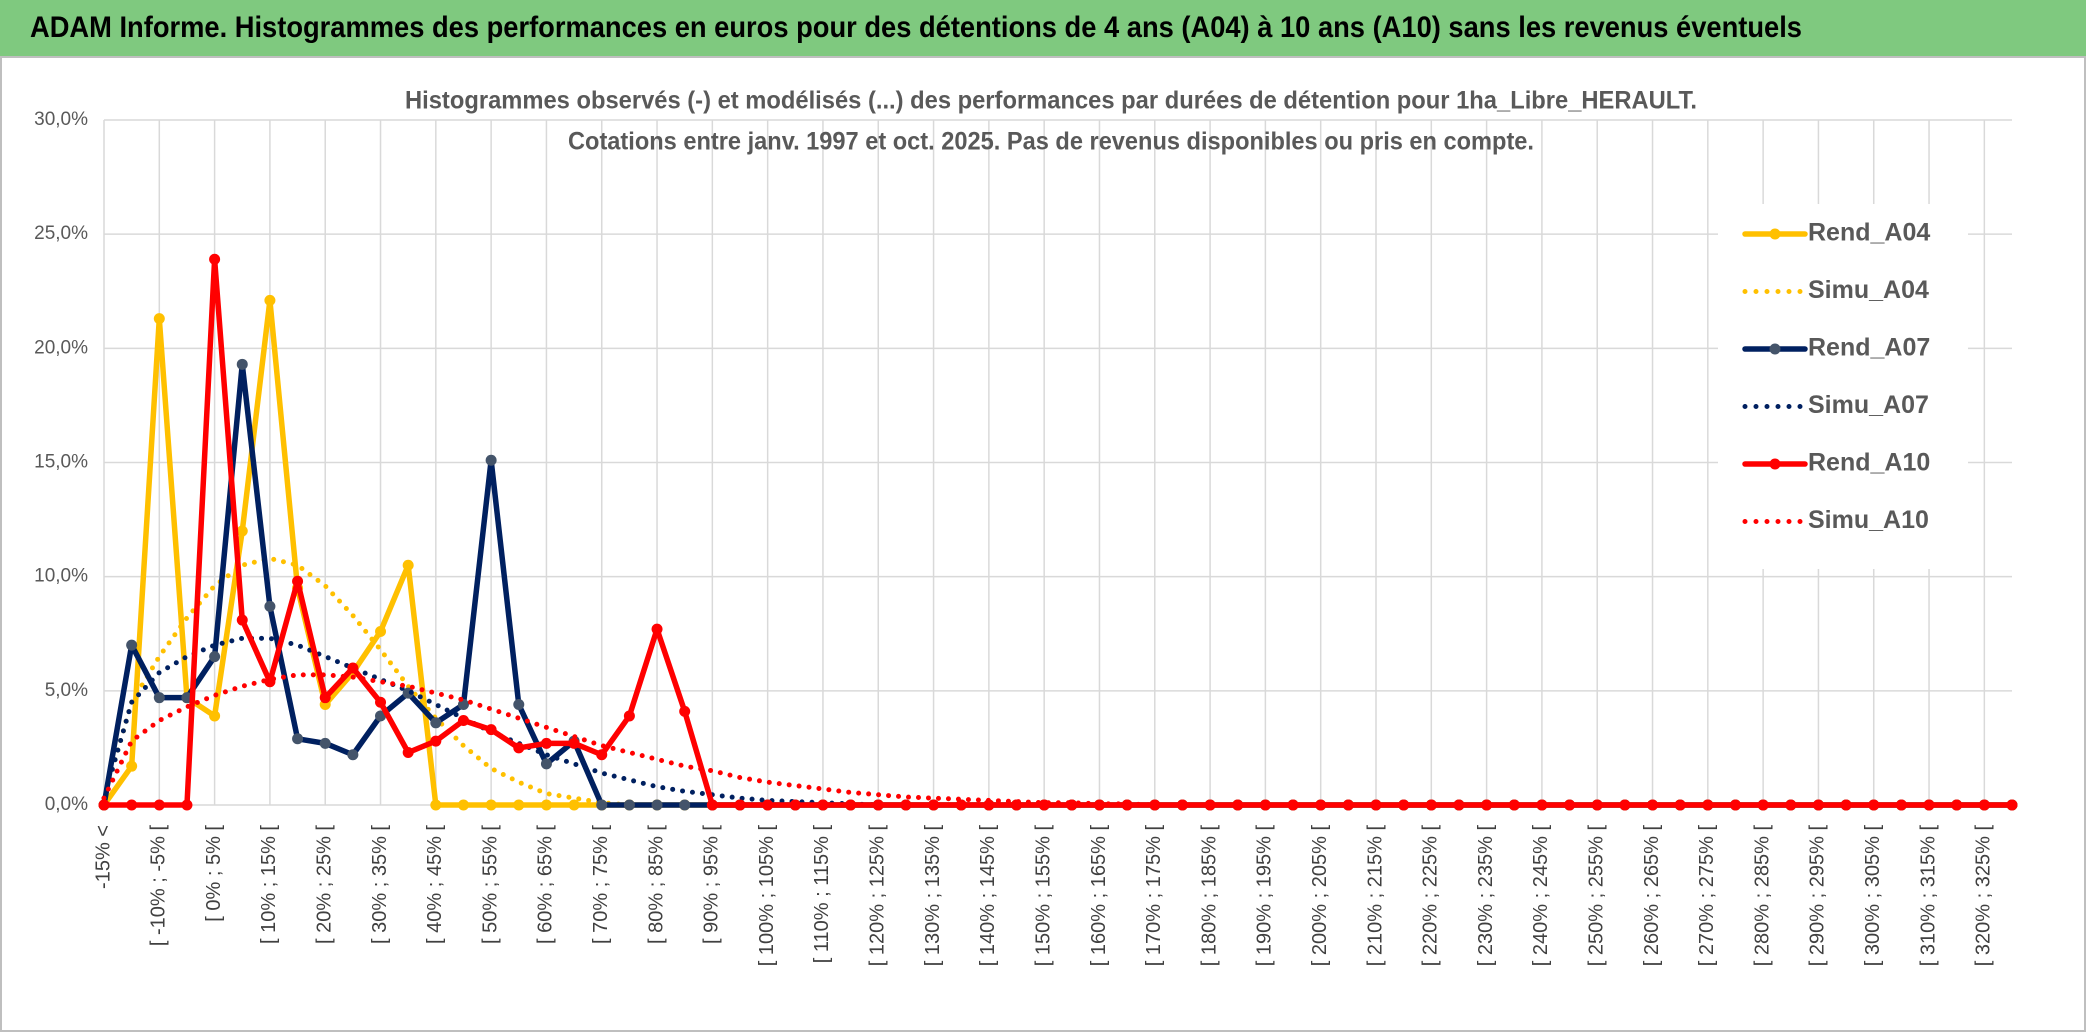  I want to click on x-tick-label: [ 10% ; 15% [, so click(269, 884).